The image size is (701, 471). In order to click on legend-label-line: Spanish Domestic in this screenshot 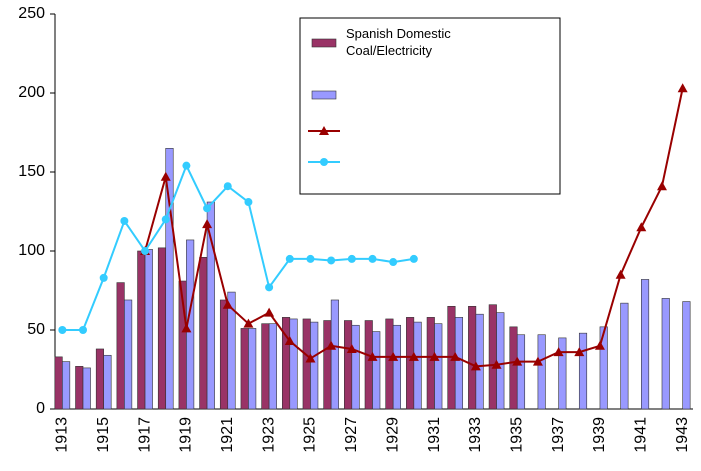, I will do `click(398, 33)`.